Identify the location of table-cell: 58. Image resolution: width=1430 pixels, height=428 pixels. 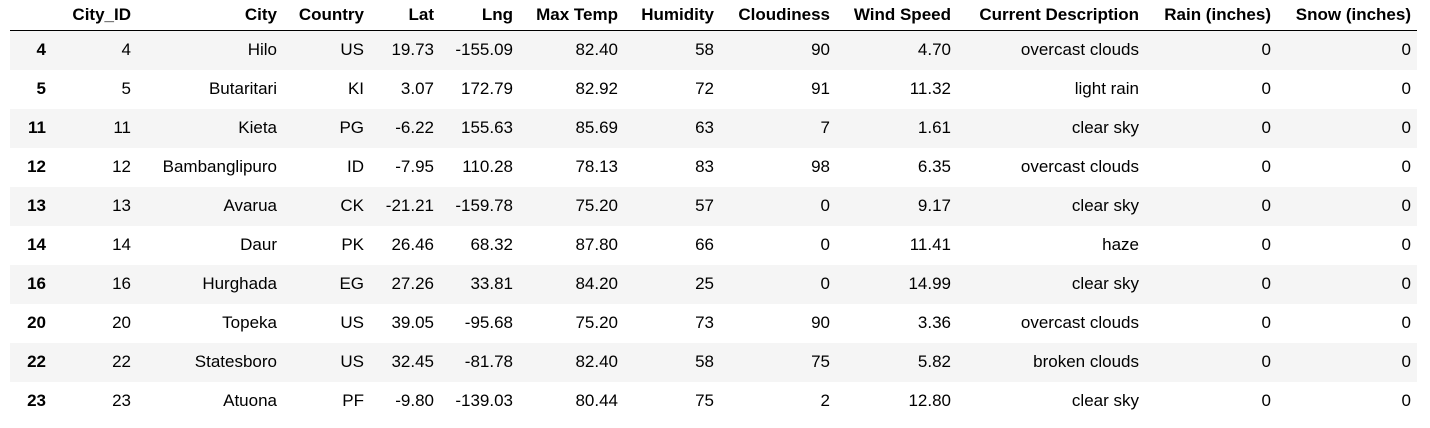
(704, 50).